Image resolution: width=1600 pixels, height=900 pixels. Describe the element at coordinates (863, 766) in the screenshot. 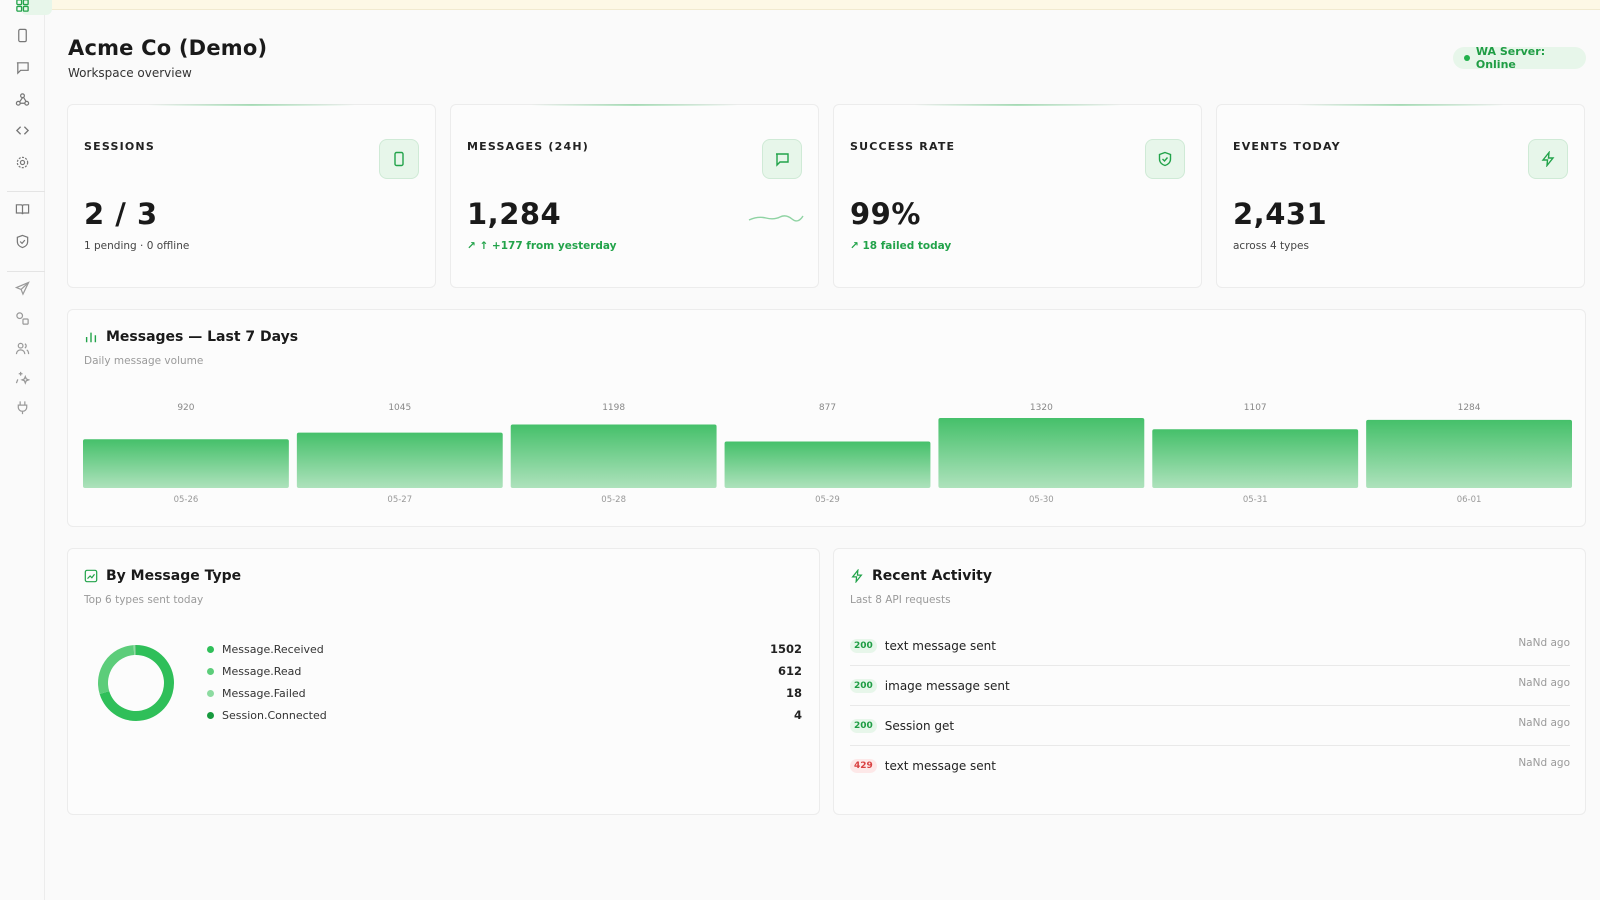

I see `status-code-badge: 429` at that location.